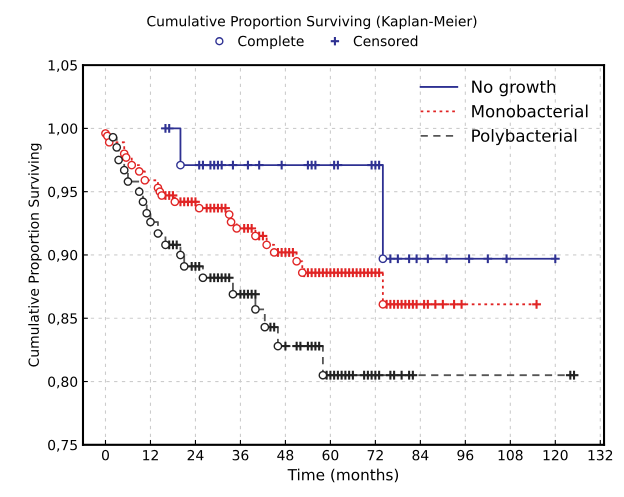 The height and width of the screenshot is (497, 624). Describe the element at coordinates (105, 455) in the screenshot. I see `x-tick-label: 0` at that location.